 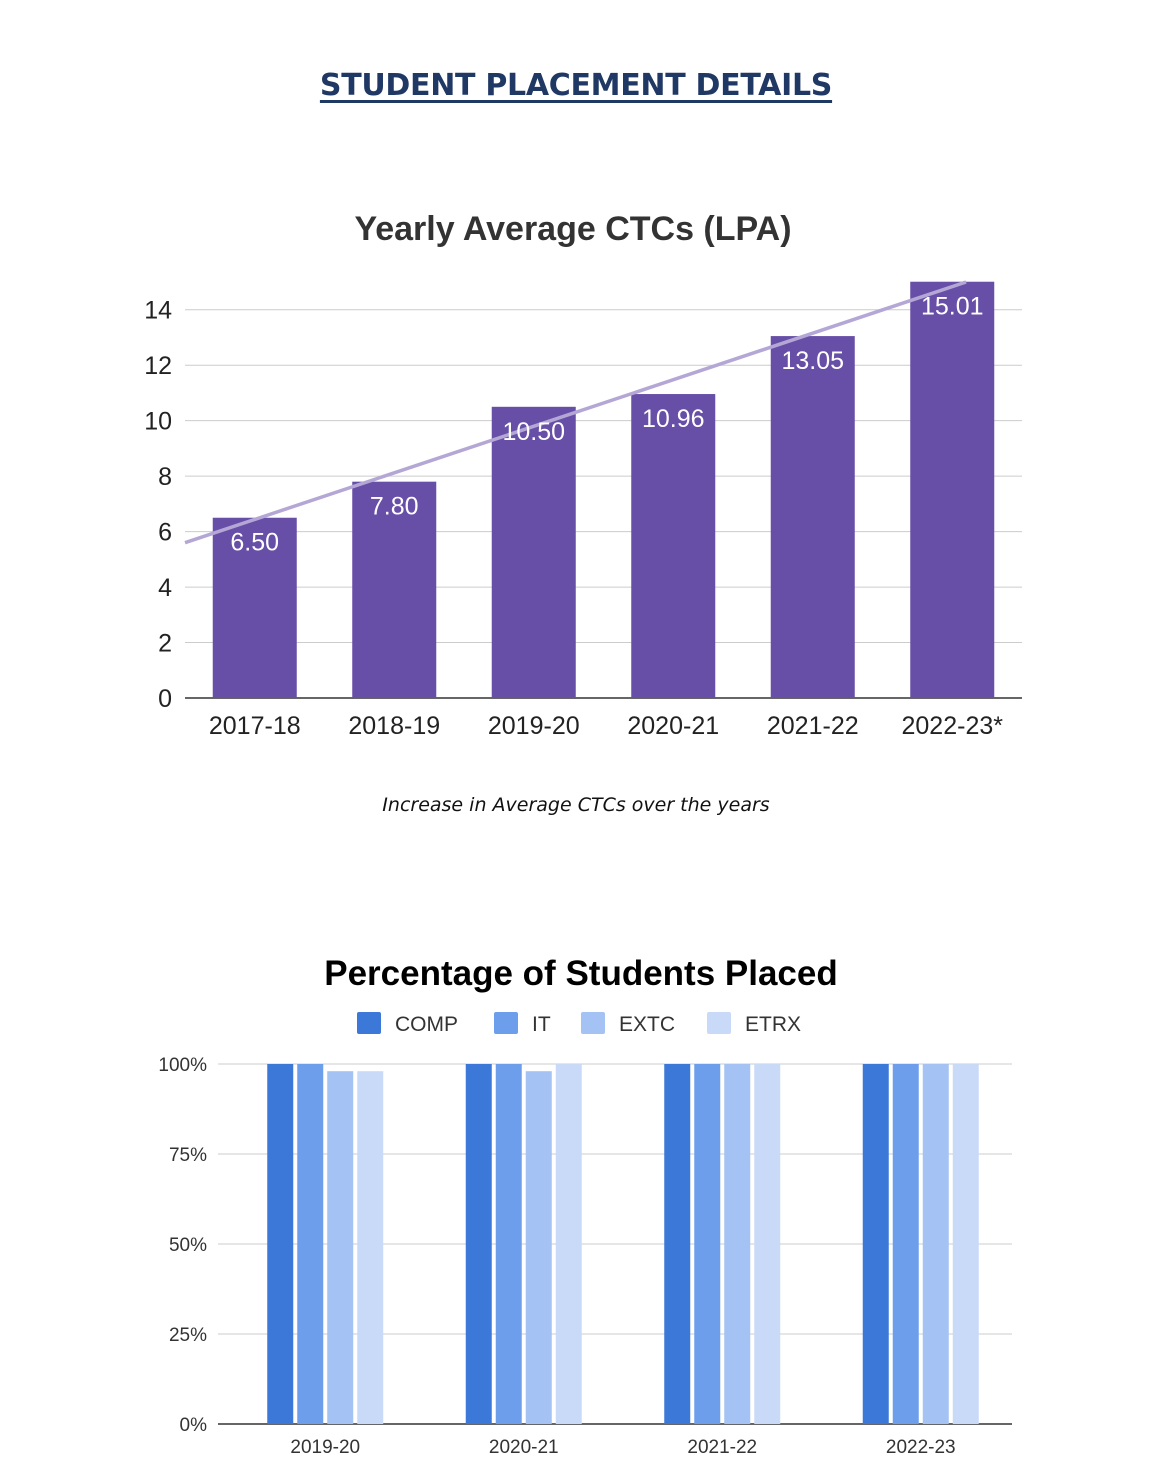 I want to click on bar-value-label: 10.50, so click(x=533, y=432).